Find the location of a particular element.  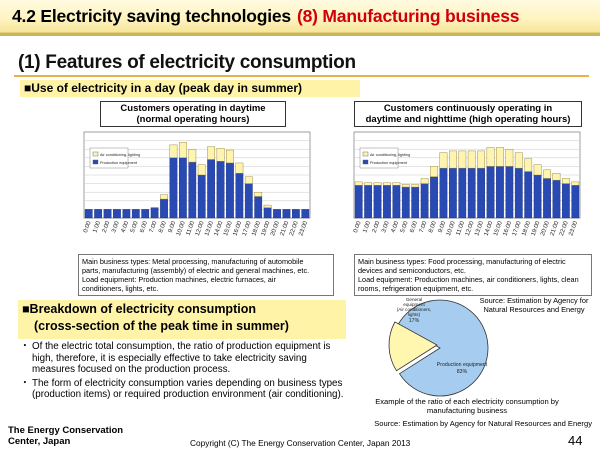

right-chart-tick-label: 15:00 is located at coordinates (498, 228).